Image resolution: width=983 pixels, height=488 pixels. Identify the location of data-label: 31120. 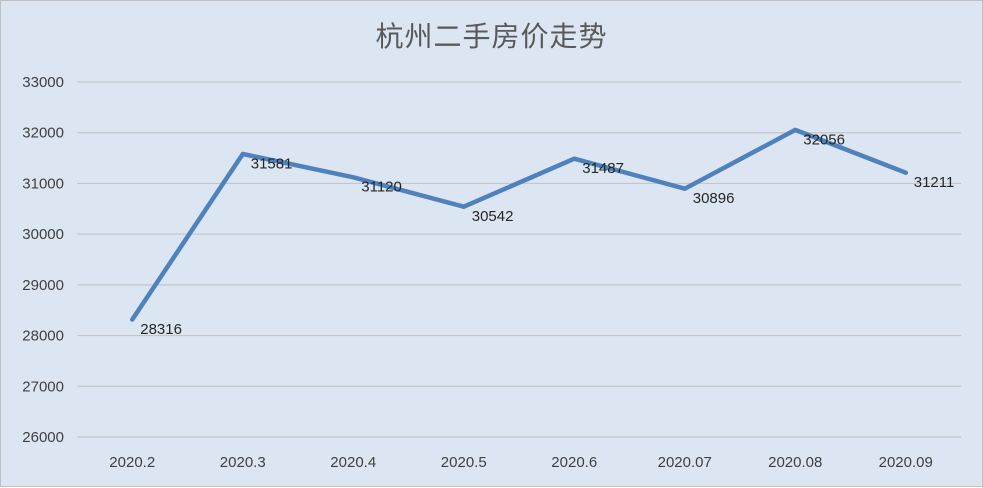
(381, 187).